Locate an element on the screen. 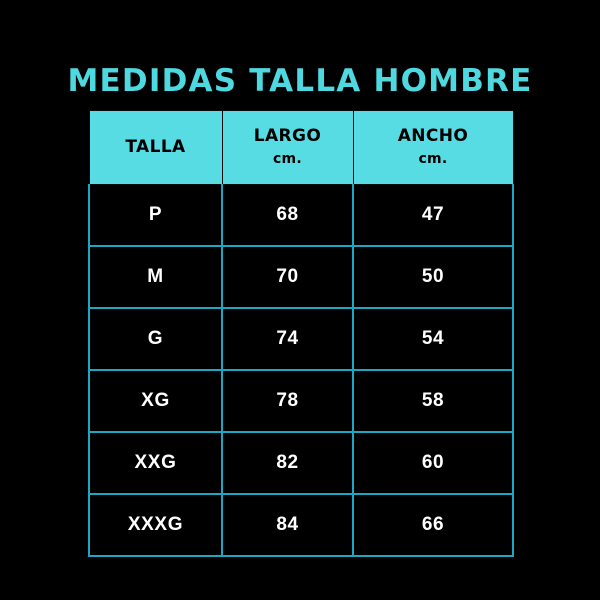 The image size is (600, 600). cell-largo: 82 is located at coordinates (287, 463).